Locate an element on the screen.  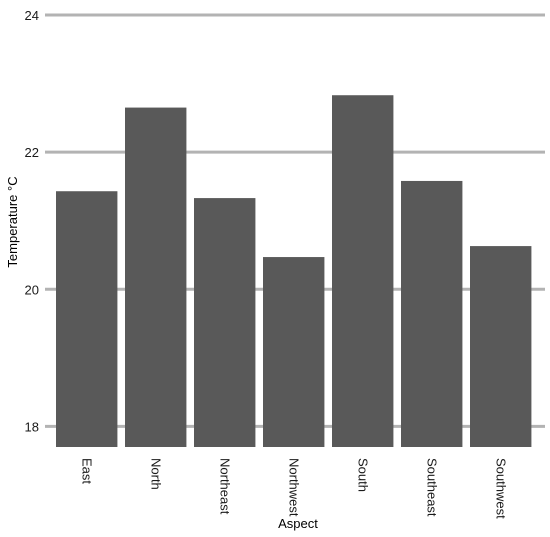
bar-east is located at coordinates (87, 319).